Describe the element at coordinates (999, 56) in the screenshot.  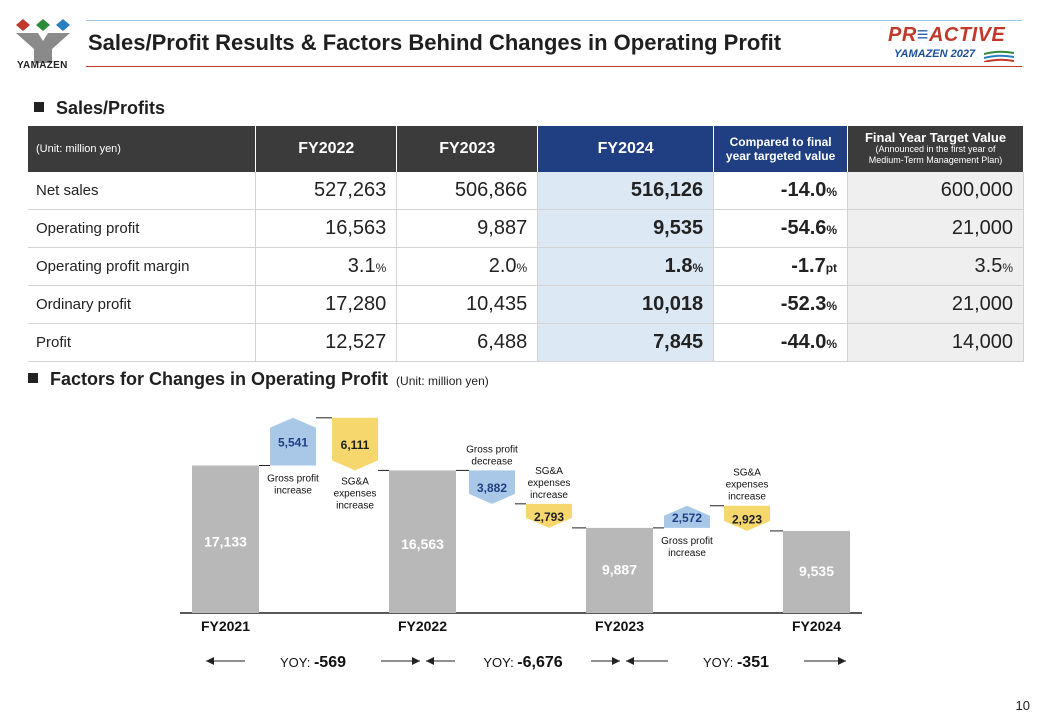
I see `brand-swoosh-icon` at that location.